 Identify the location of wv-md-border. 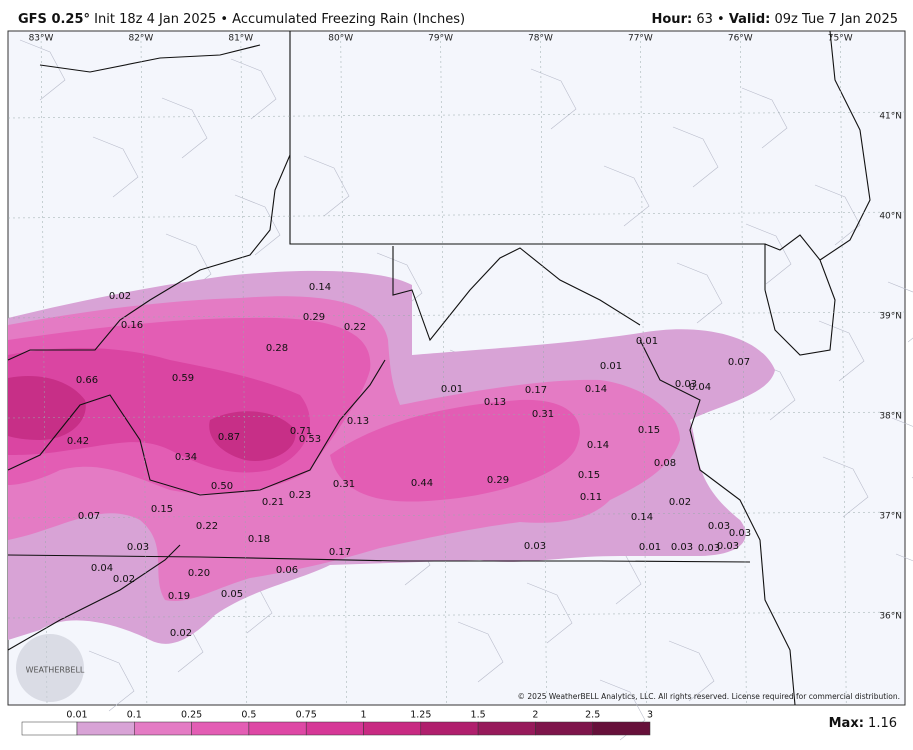
(516, 294).